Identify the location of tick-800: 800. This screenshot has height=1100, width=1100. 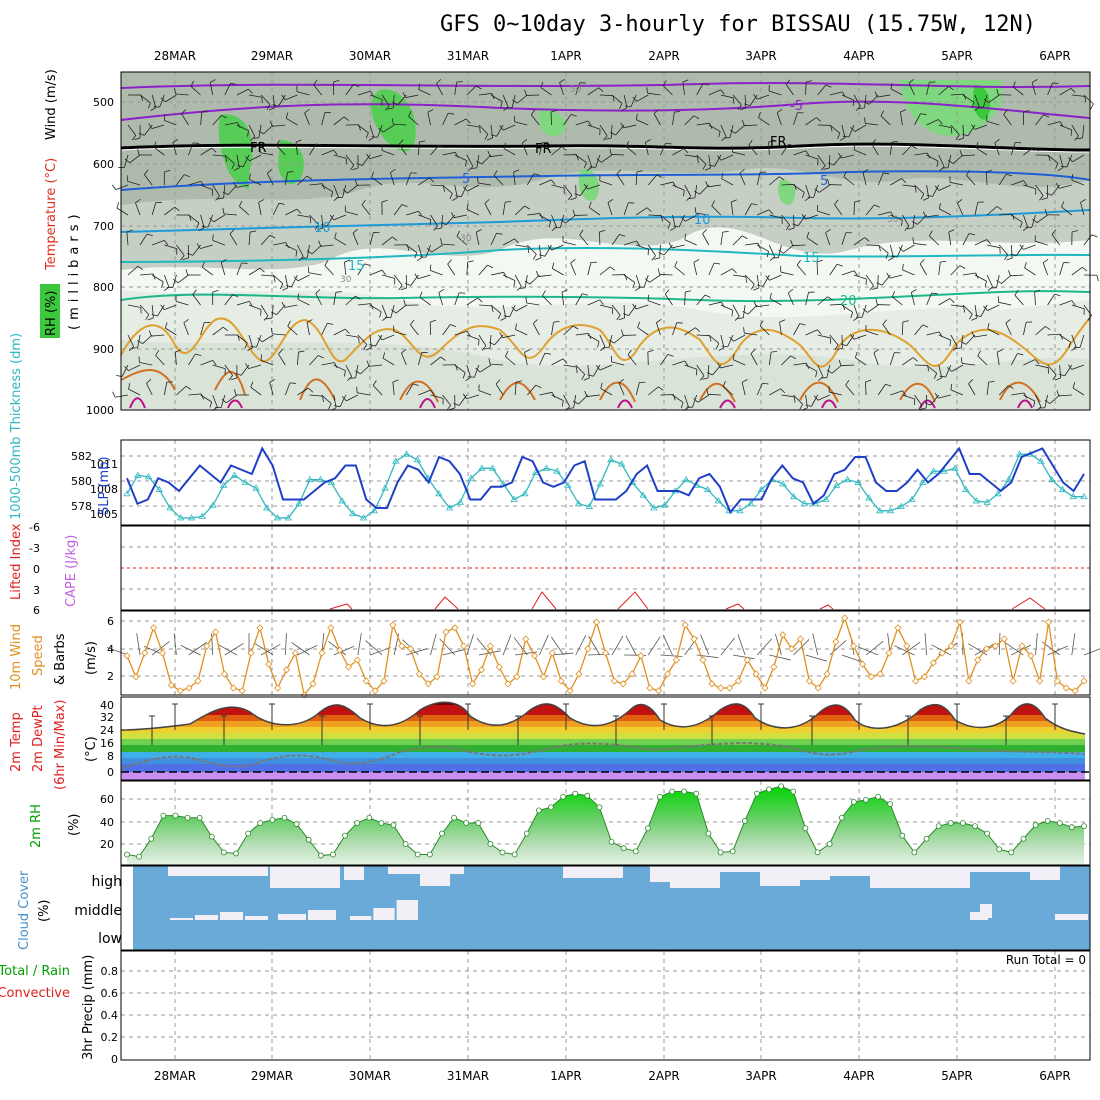
(103, 287).